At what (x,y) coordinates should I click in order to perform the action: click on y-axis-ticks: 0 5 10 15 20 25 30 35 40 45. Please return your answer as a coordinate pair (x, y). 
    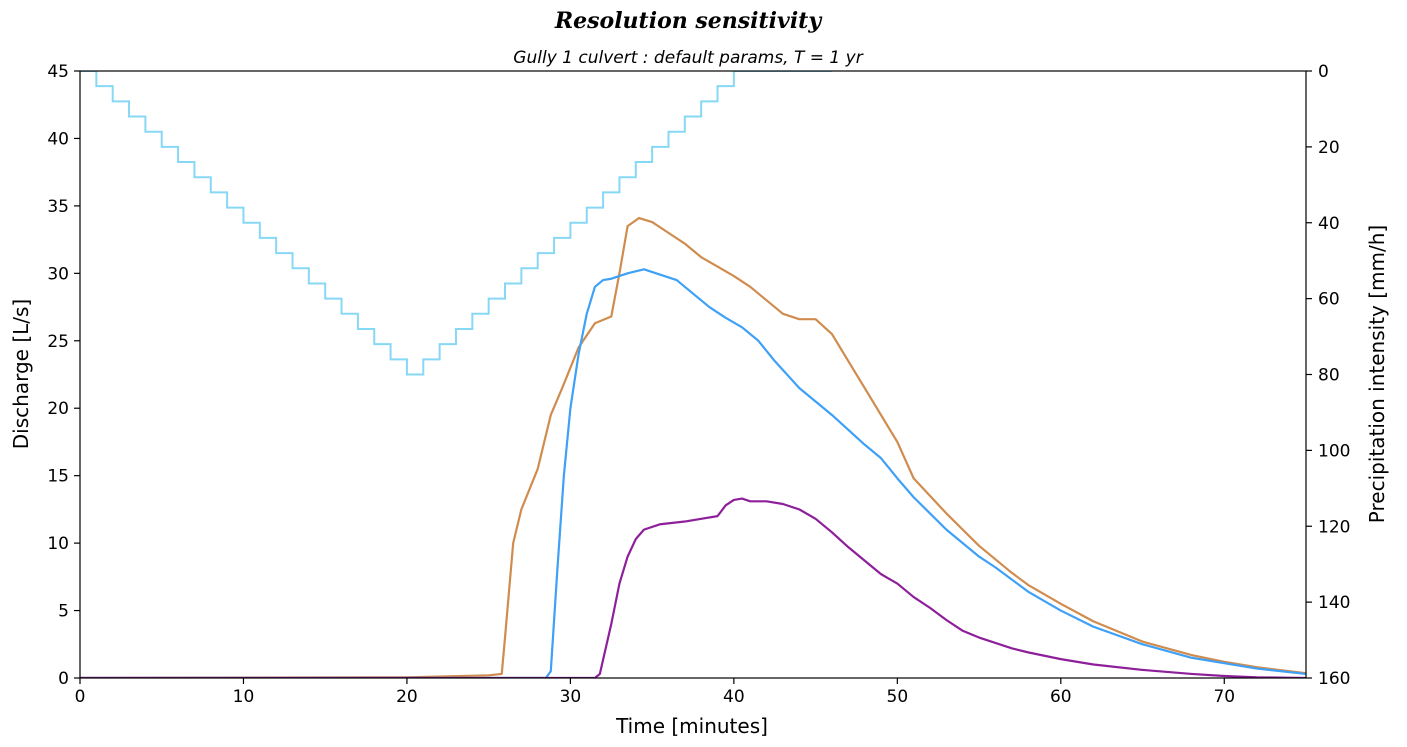
    Looking at the image, I should click on (63, 375).